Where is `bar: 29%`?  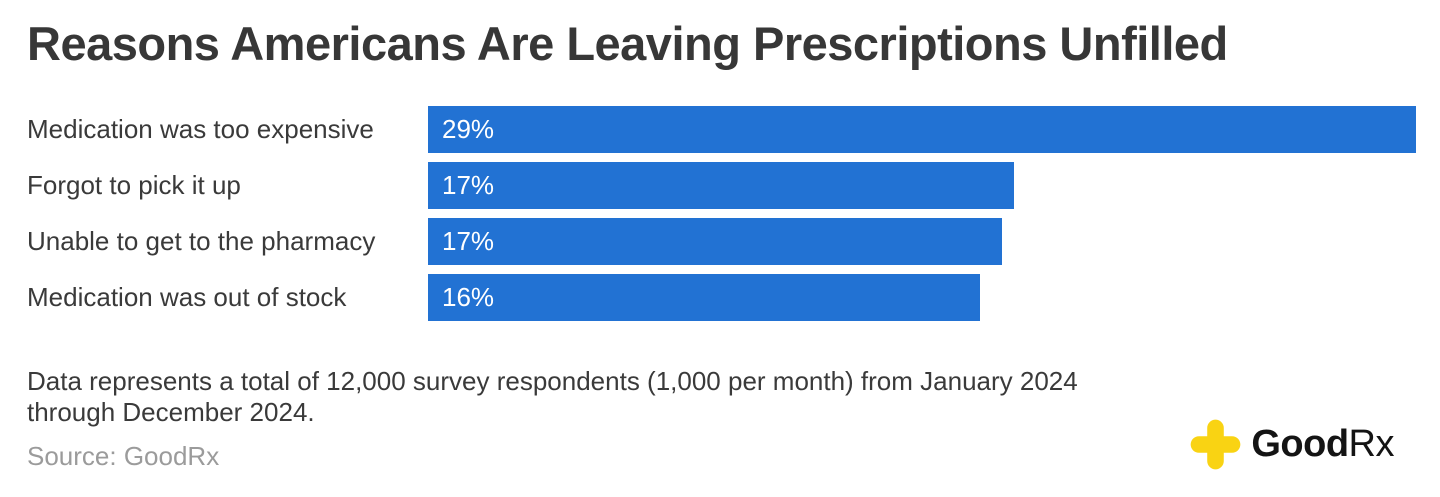 bar: 29% is located at coordinates (922, 129).